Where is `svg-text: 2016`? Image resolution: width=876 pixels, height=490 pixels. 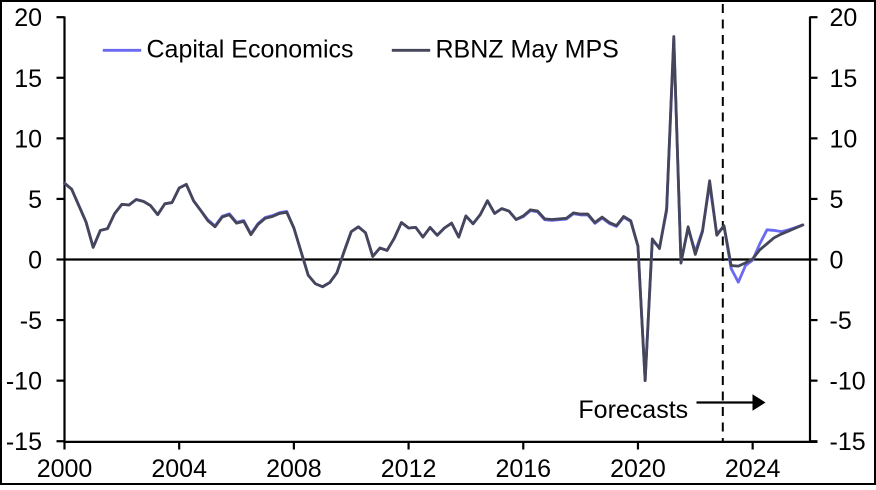
svg-text: 2016 is located at coordinates (523, 469).